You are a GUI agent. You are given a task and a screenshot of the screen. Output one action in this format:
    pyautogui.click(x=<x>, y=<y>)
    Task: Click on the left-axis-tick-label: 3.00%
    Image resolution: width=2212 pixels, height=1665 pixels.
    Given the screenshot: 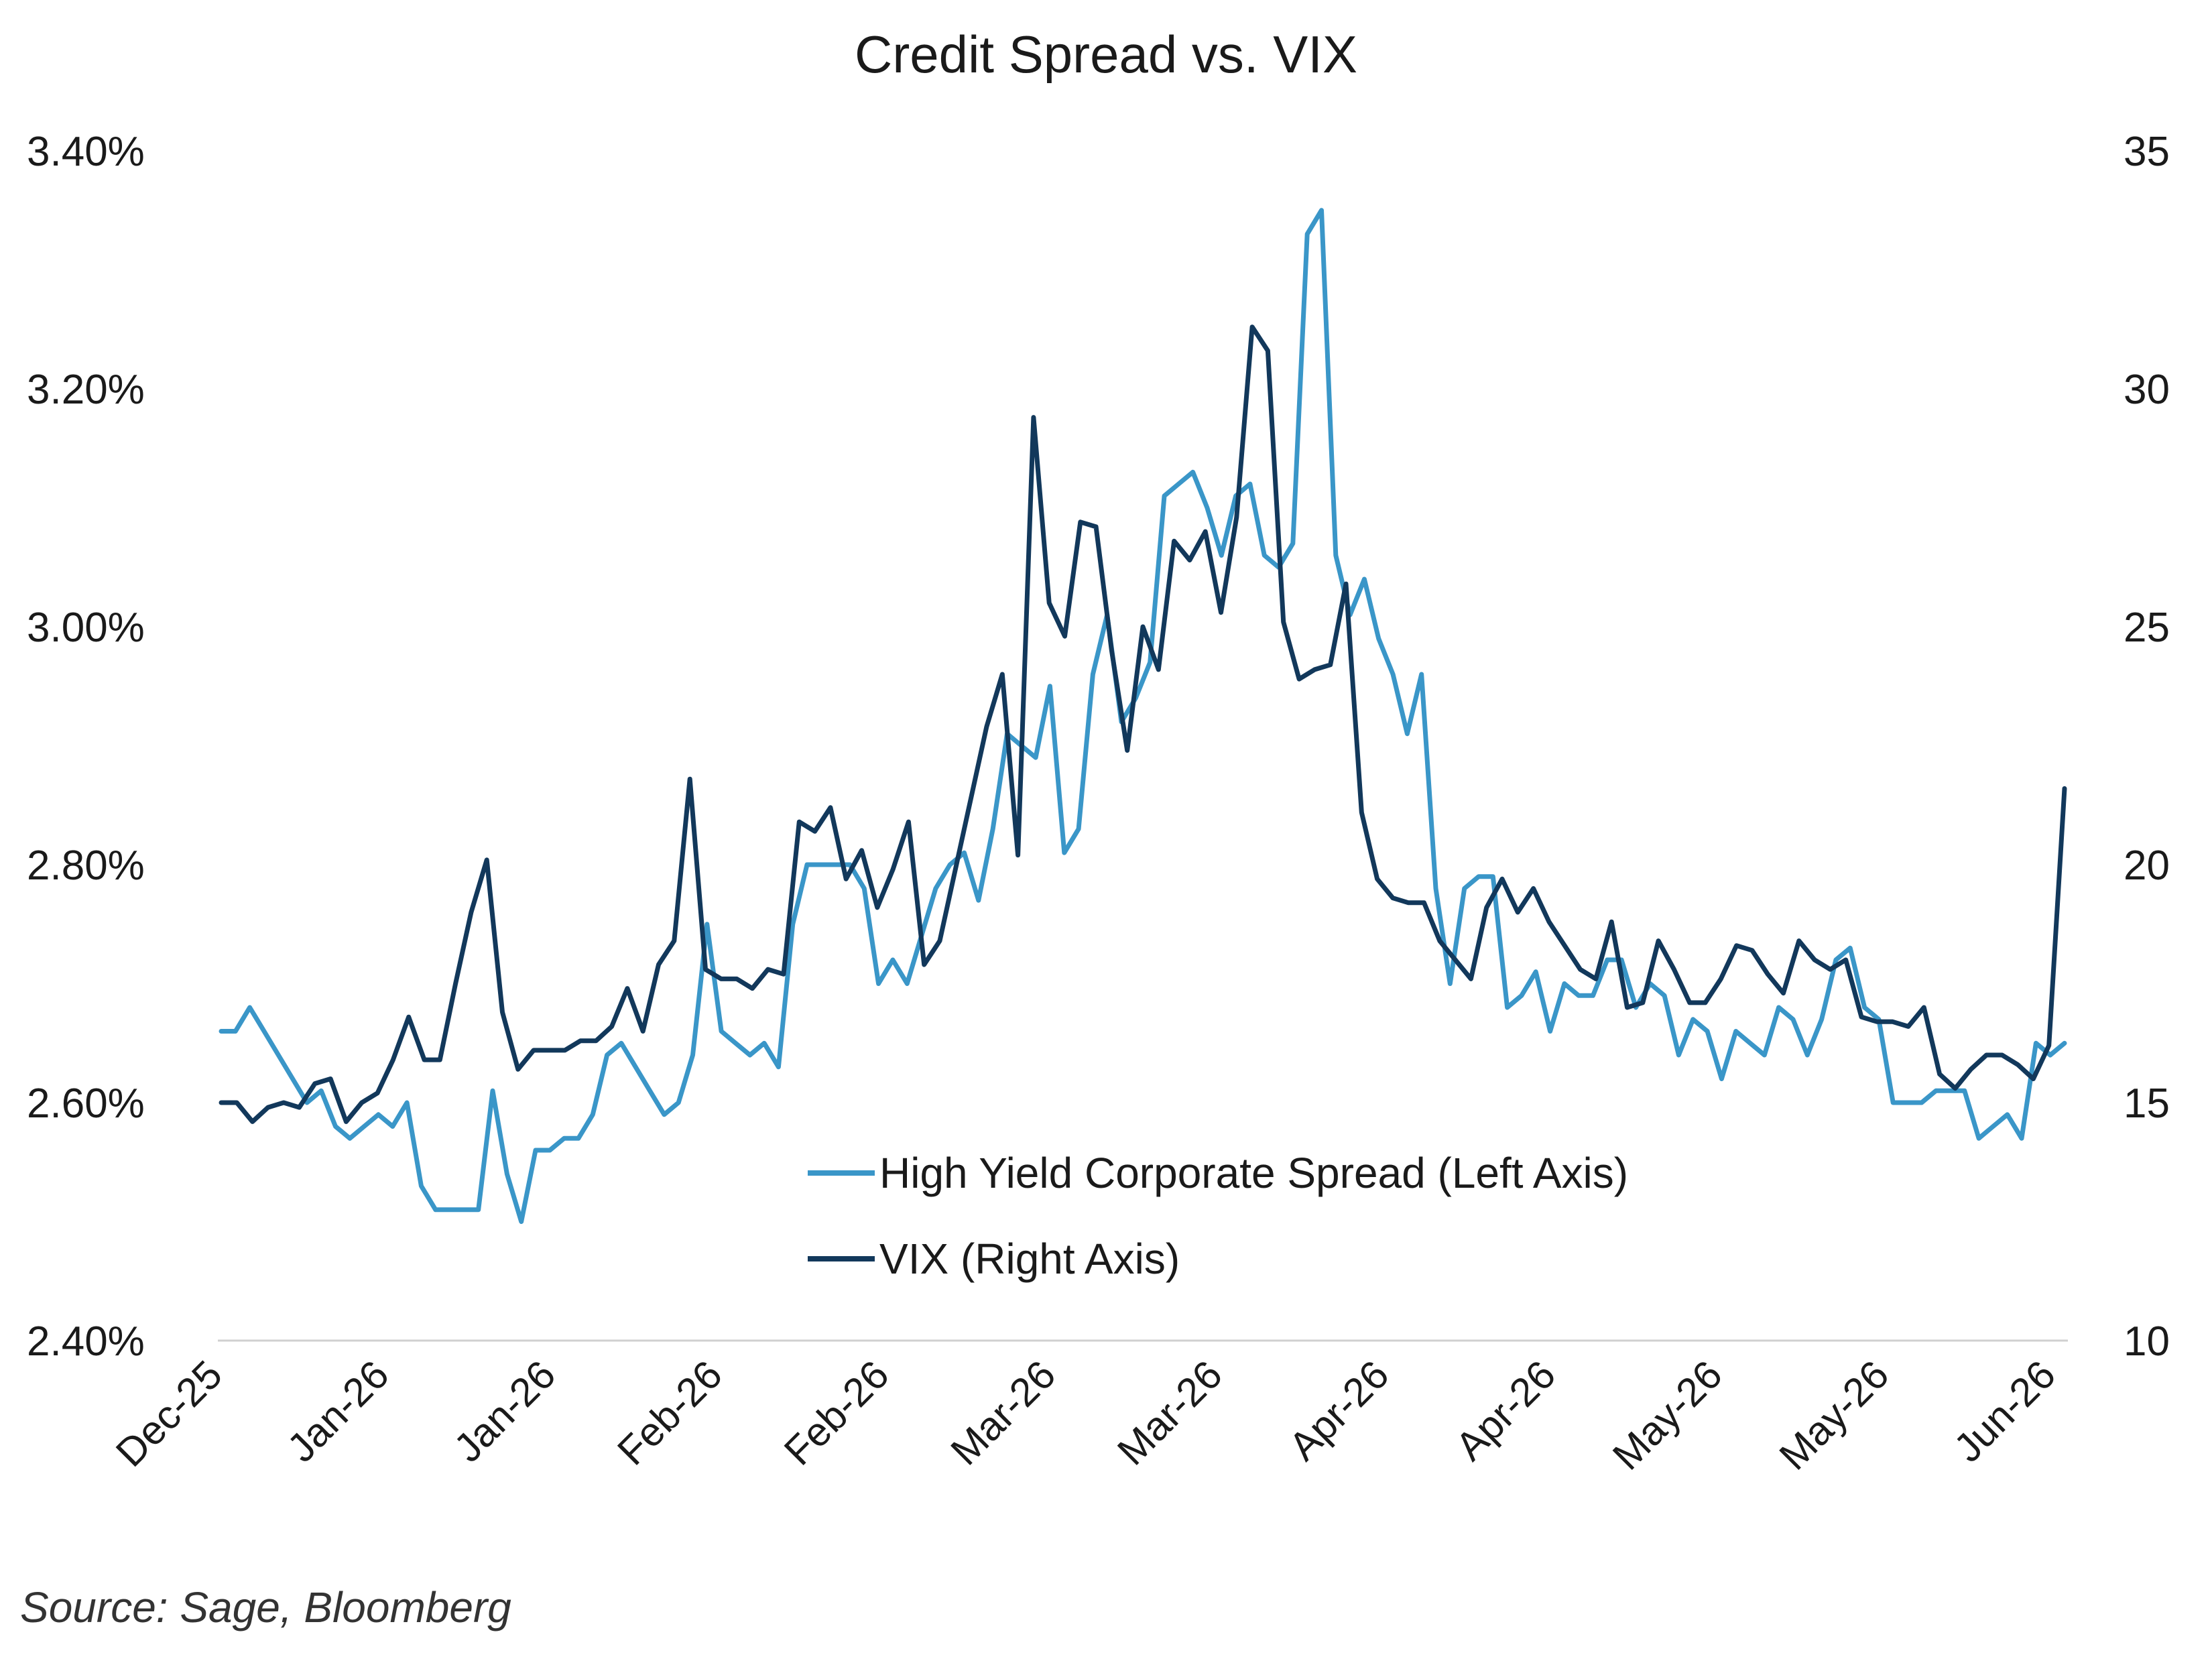 What is the action you would take?
    pyautogui.click(x=86, y=628)
    